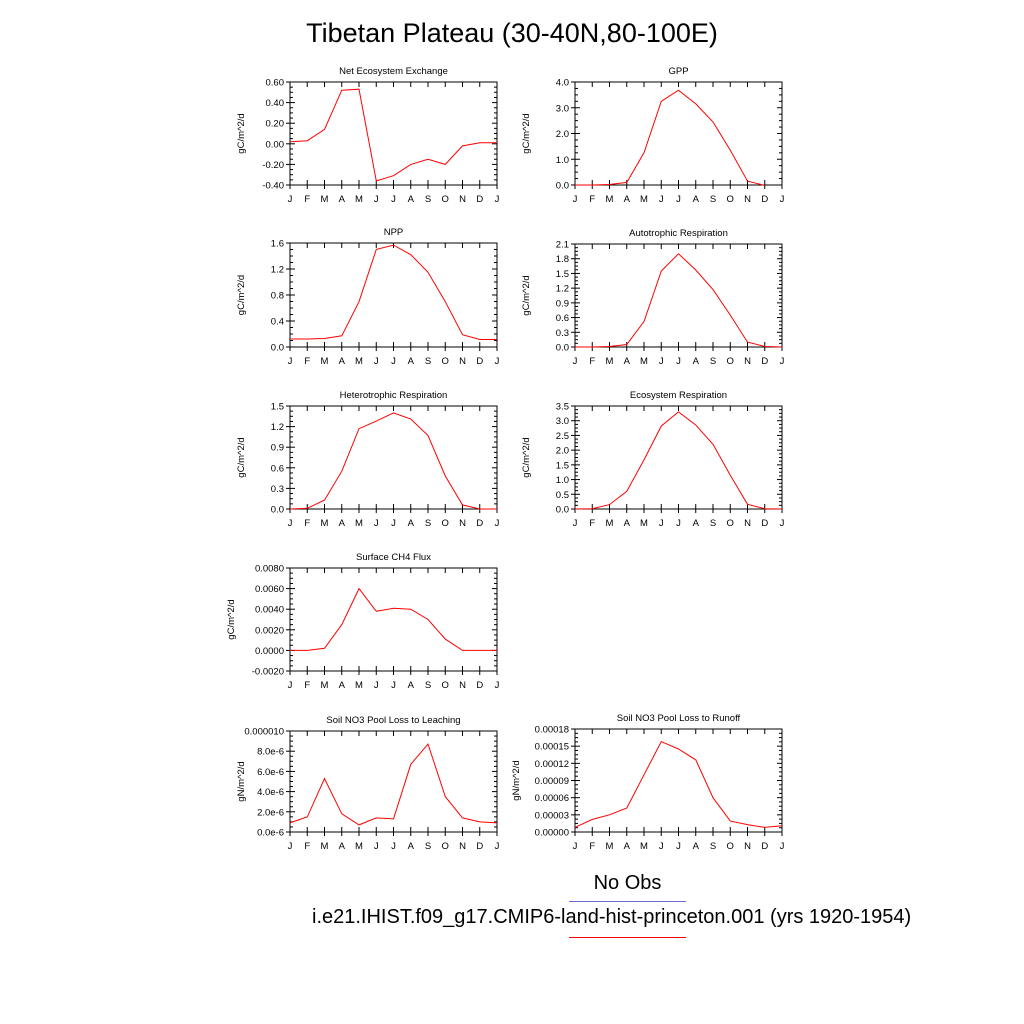 This screenshot has width=1024, height=1024. I want to click on y-tick-label: 8.0e-6, so click(270, 752).